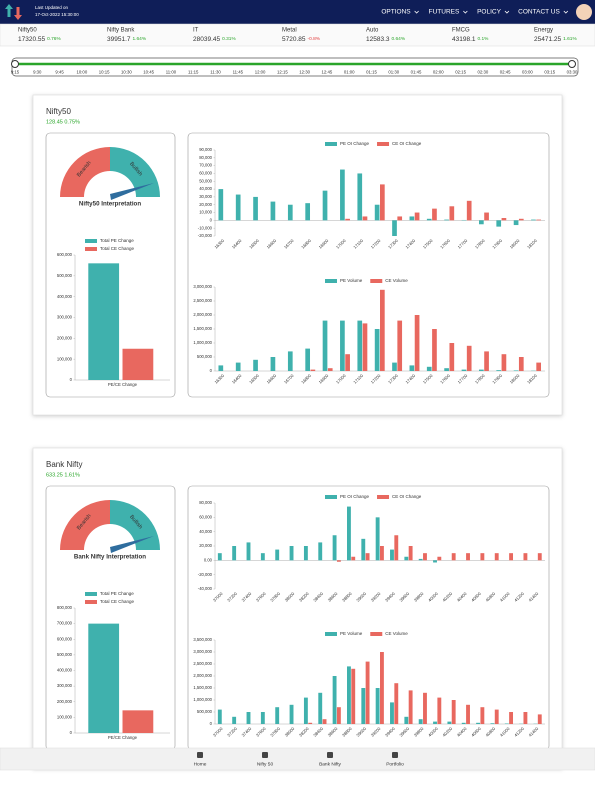 The height and width of the screenshot is (800, 595). I want to click on gauge-needle, so click(132, 544).